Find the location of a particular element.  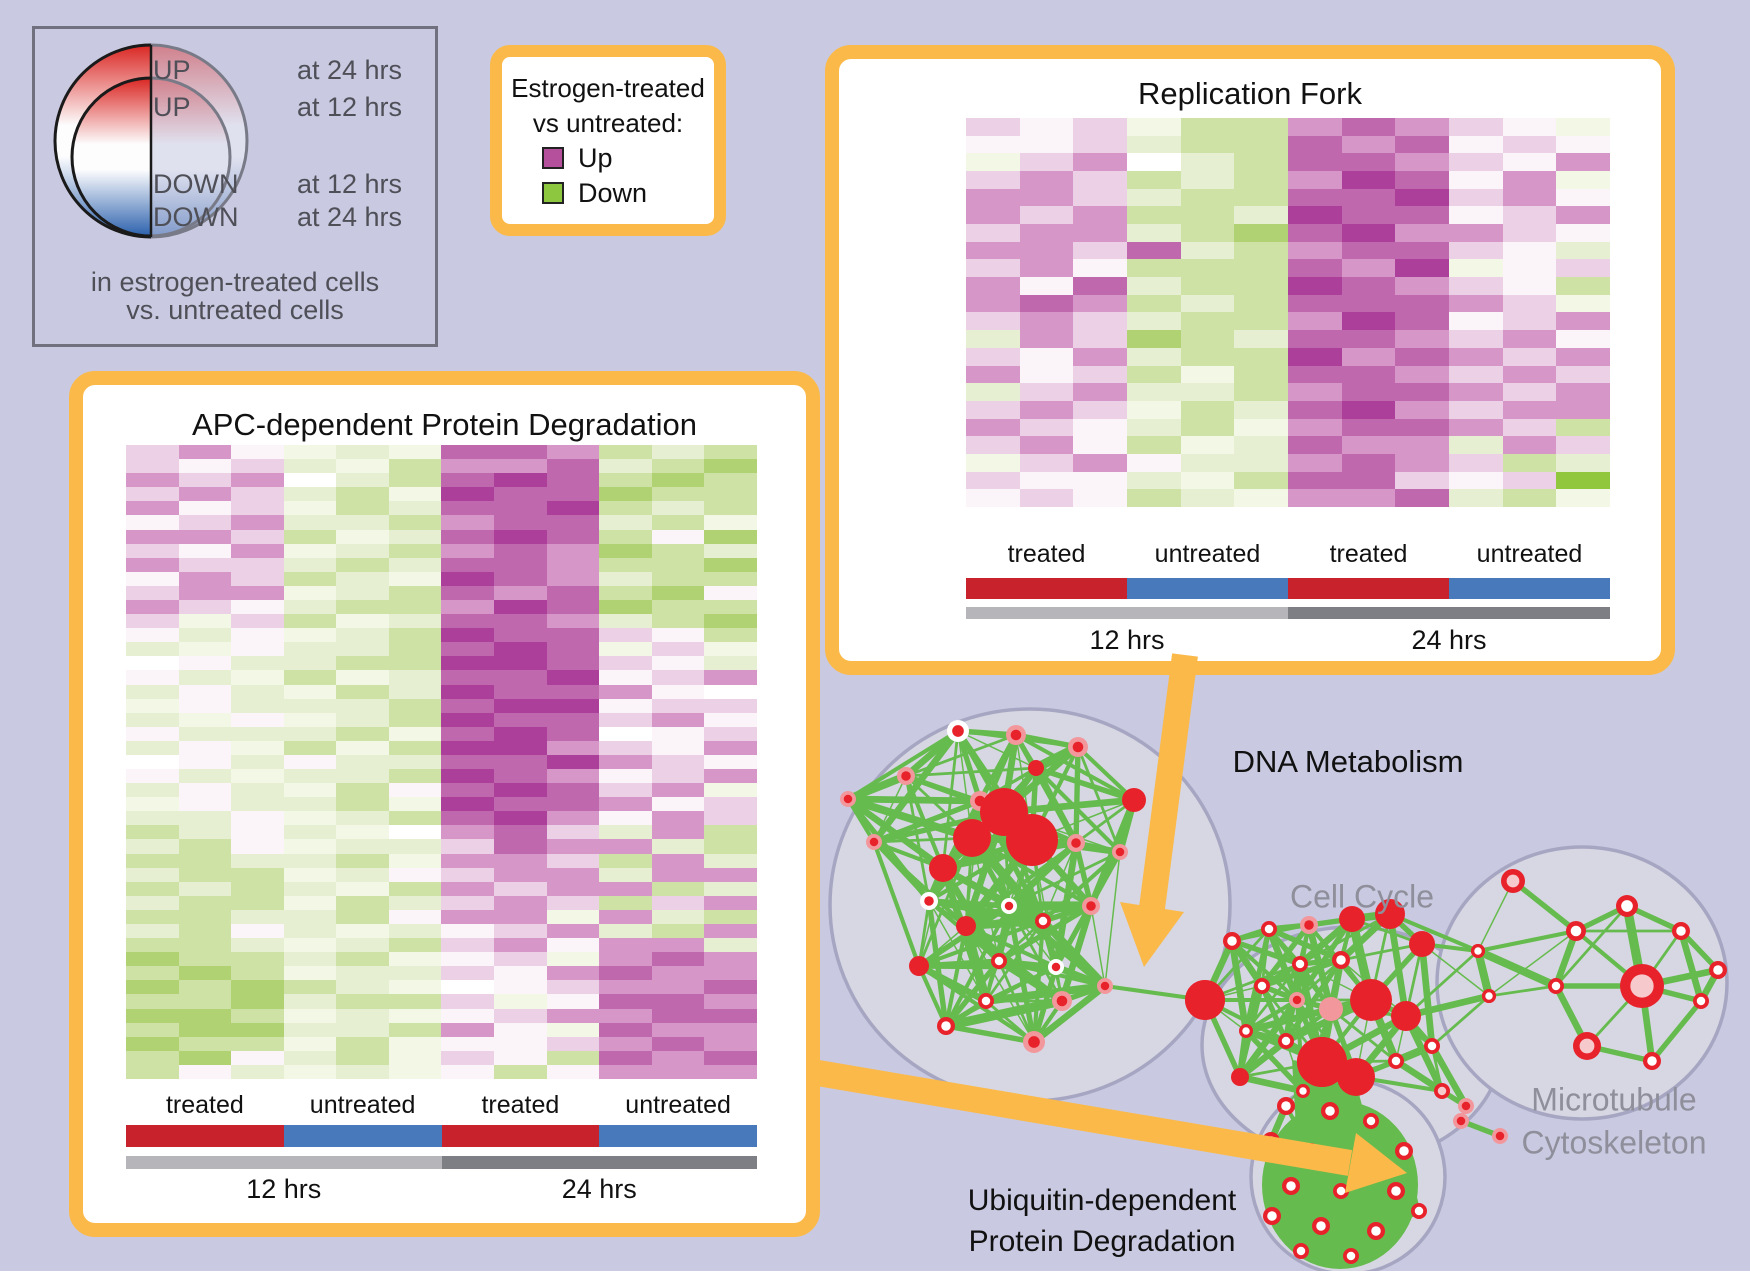

bottom-white-strip is located at coordinates (875, 1275).